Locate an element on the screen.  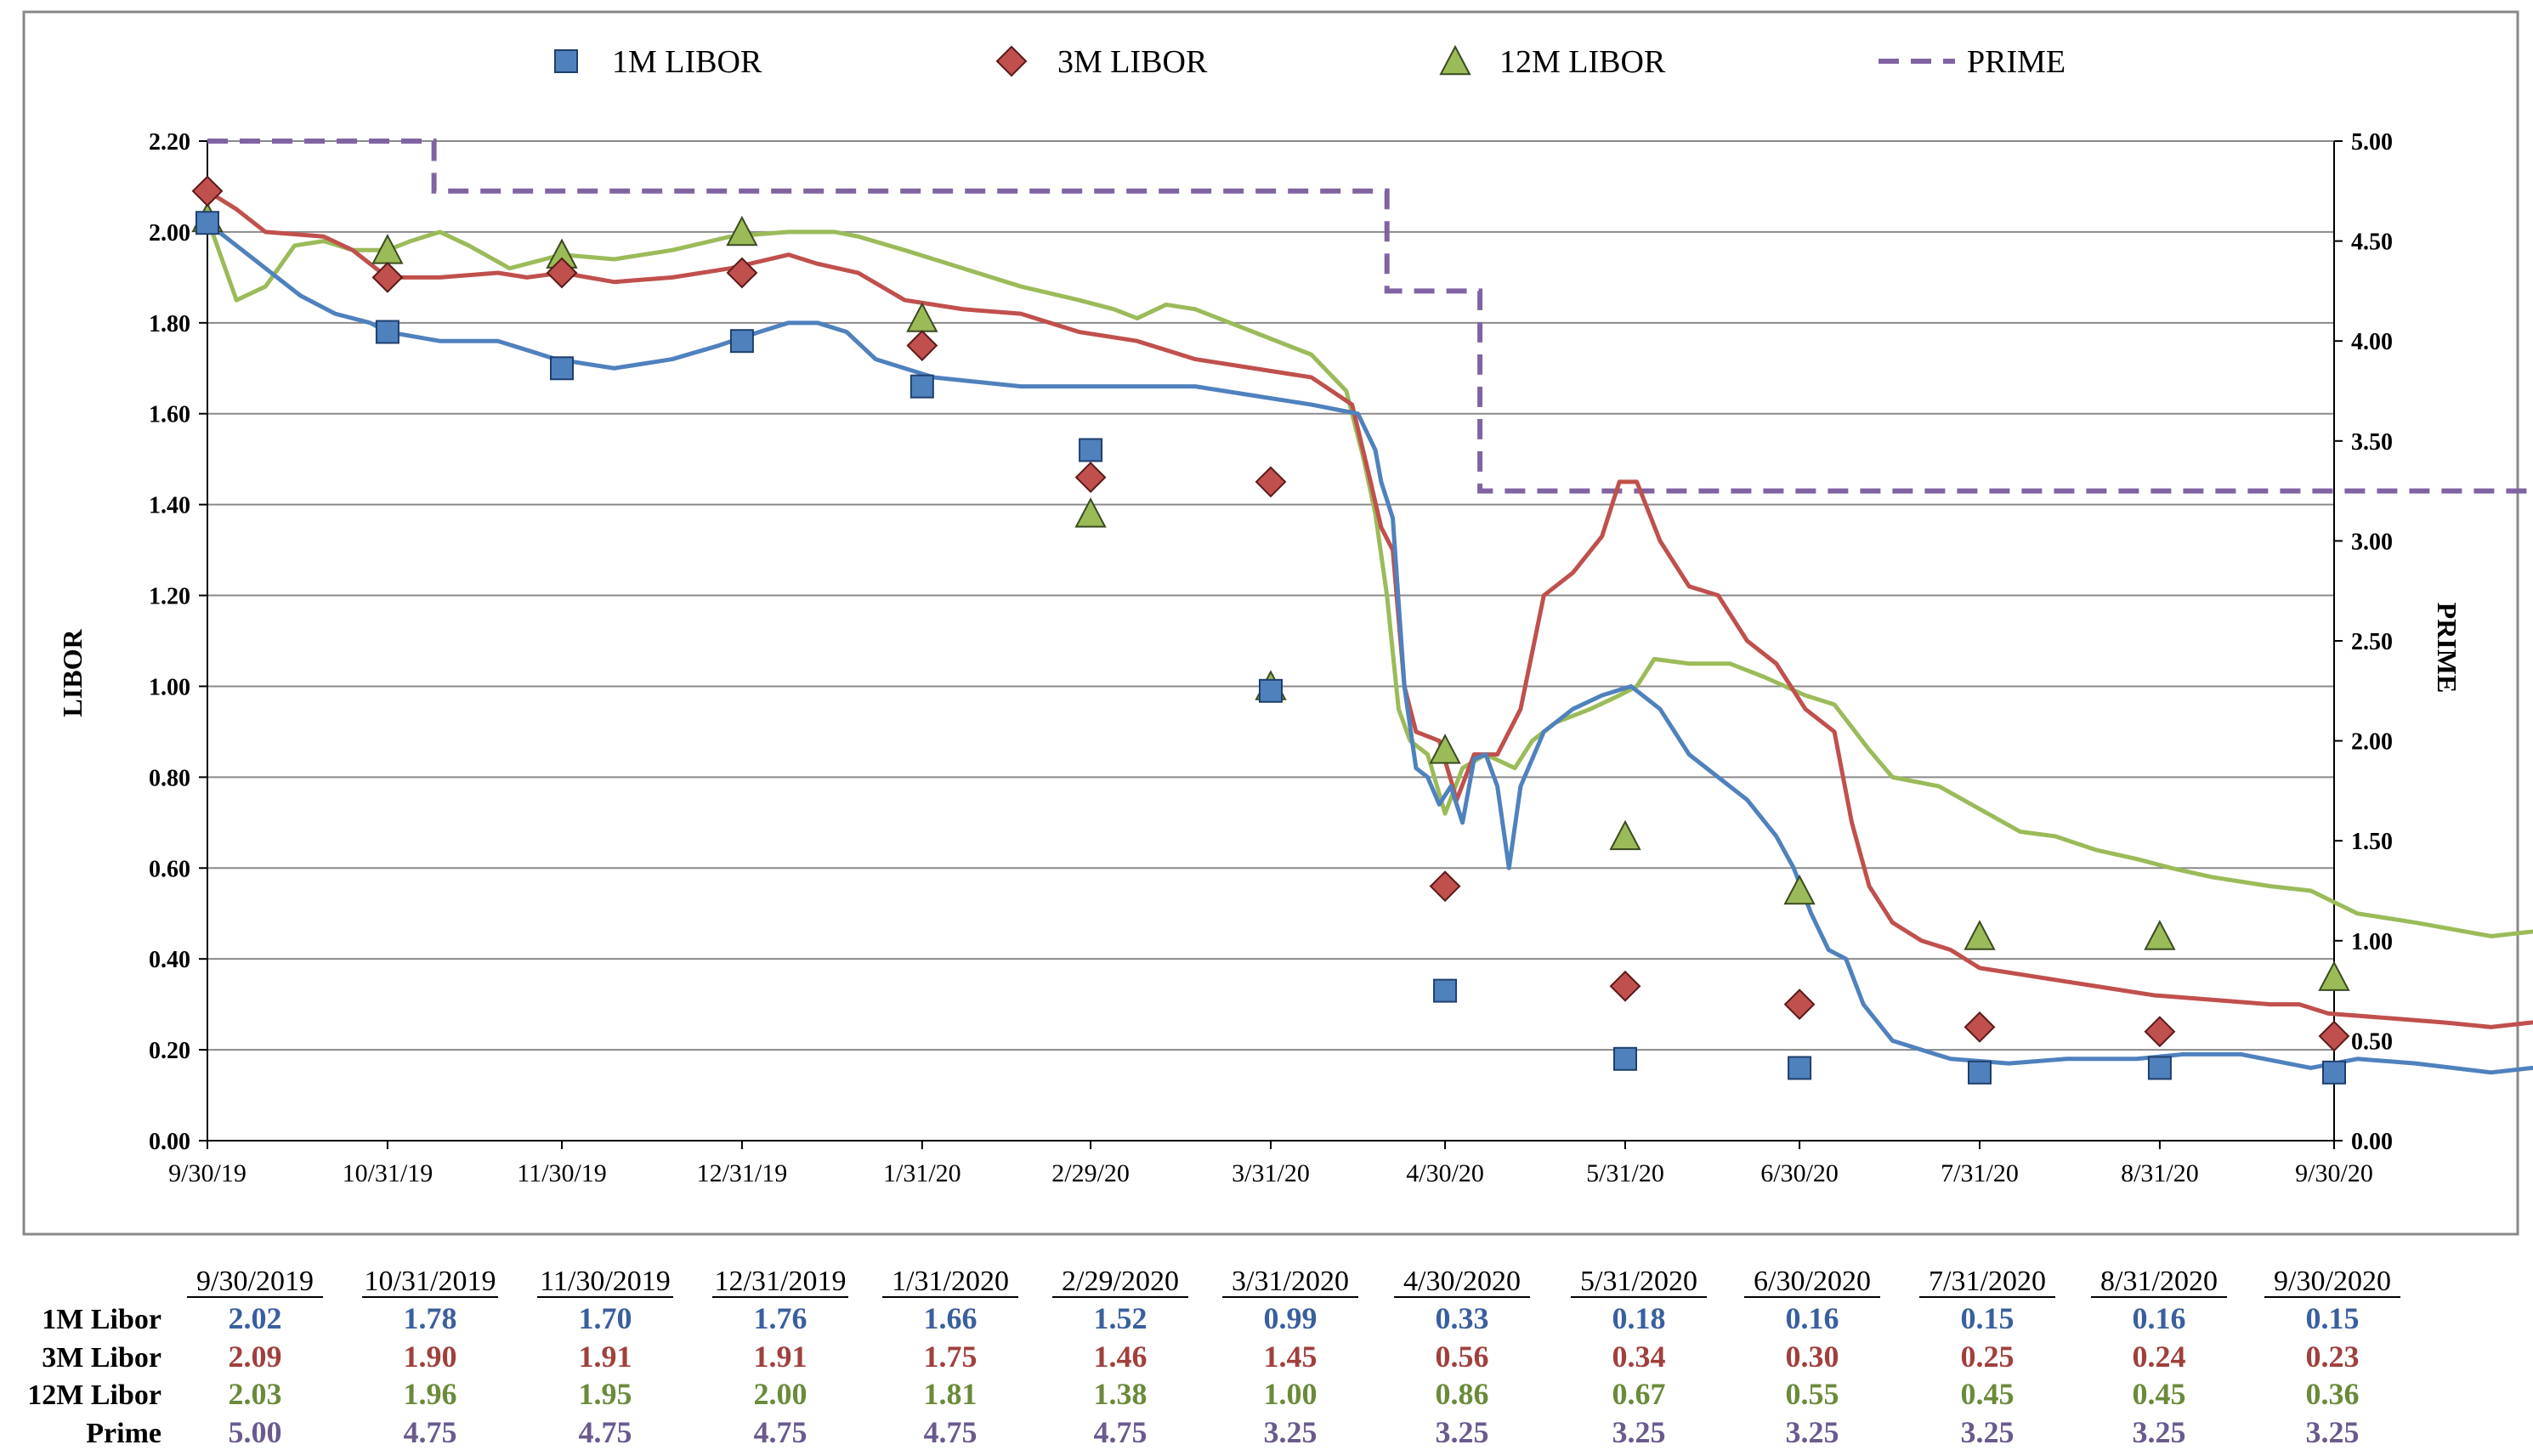
table-cell: 0.34 is located at coordinates (1639, 1357).